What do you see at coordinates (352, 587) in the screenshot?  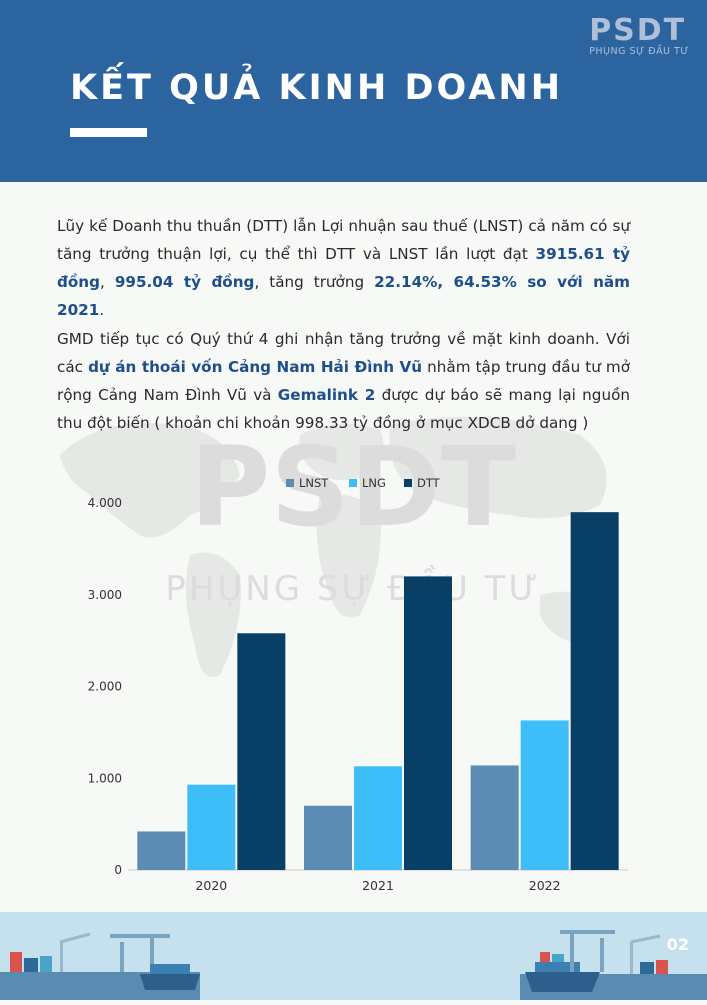 I see `watermark-tagline-text: PHỤNG SỰ ĐẦU TƯ` at bounding box center [352, 587].